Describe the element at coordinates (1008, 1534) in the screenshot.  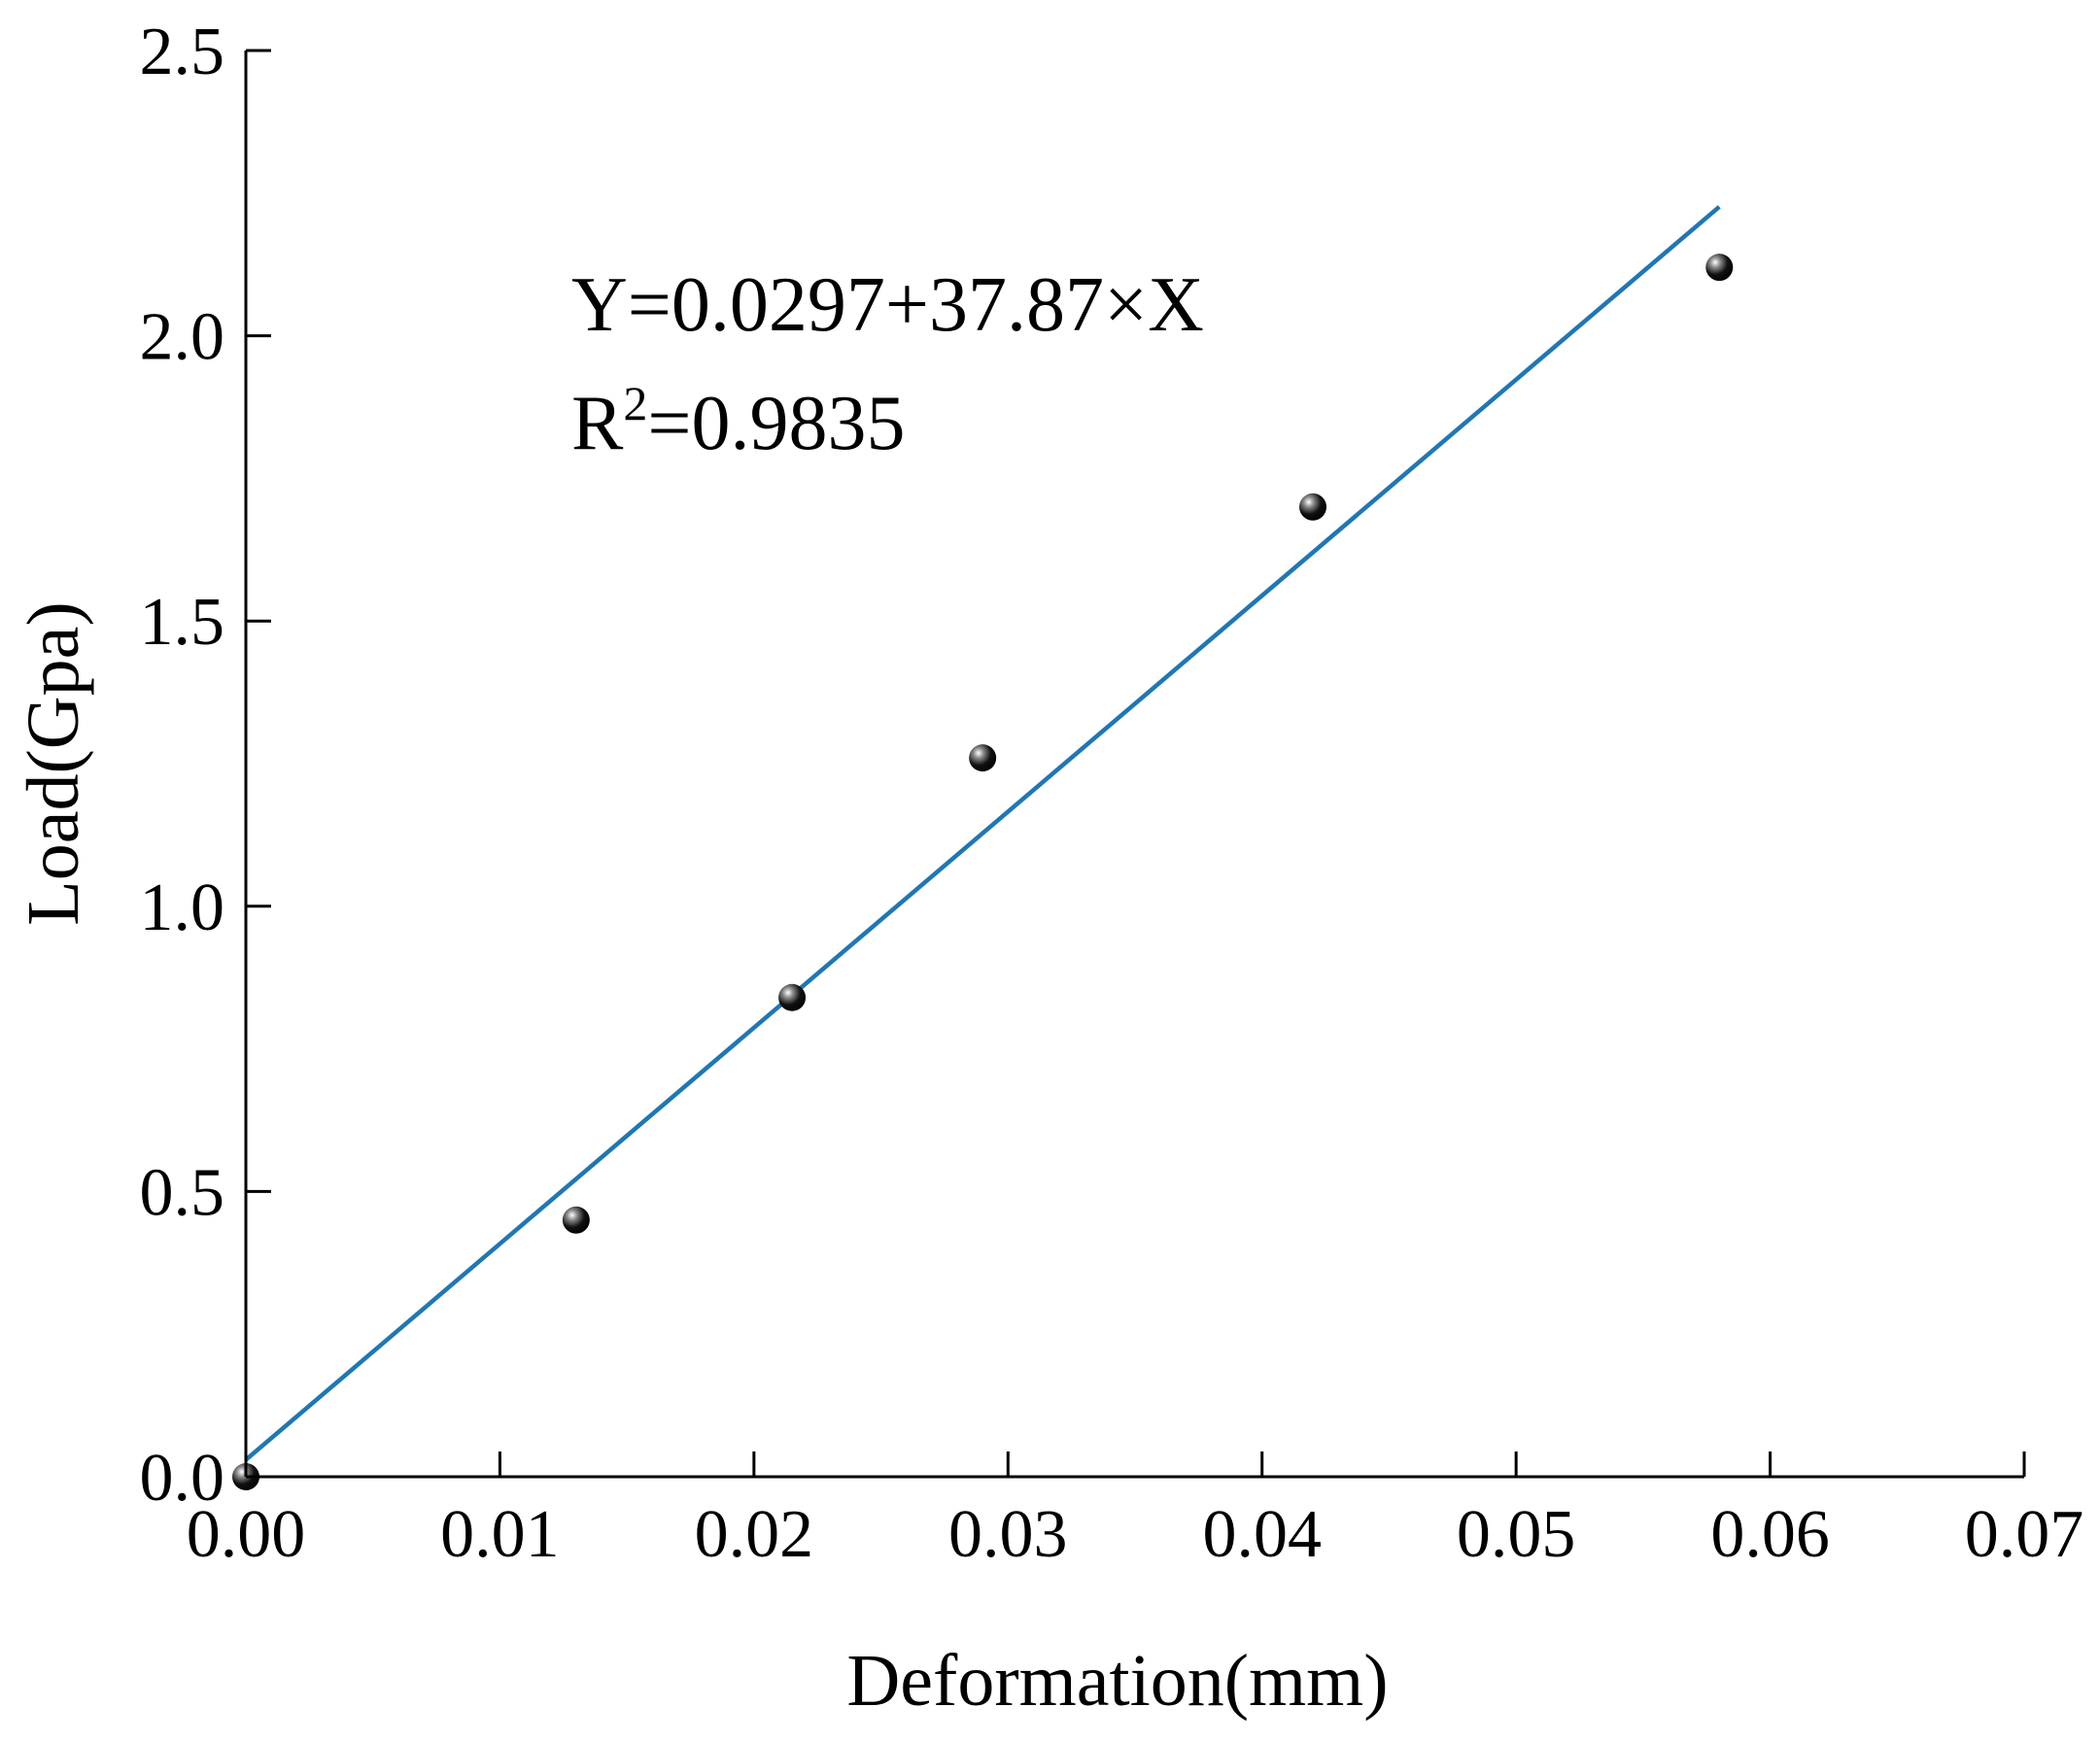
I see `x-tick-label: 0.03` at that location.